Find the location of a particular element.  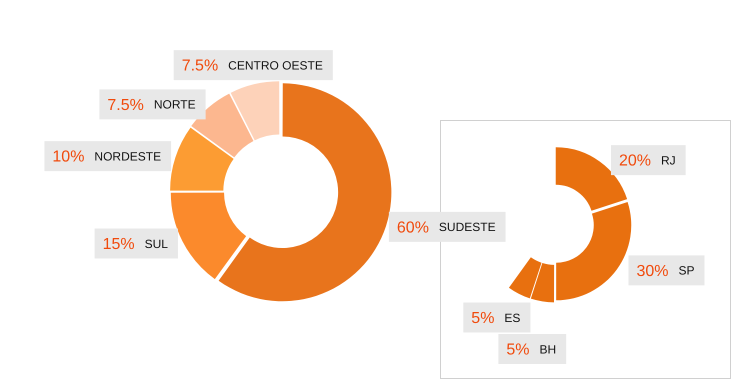

slice-label: NORTE is located at coordinates (175, 105).